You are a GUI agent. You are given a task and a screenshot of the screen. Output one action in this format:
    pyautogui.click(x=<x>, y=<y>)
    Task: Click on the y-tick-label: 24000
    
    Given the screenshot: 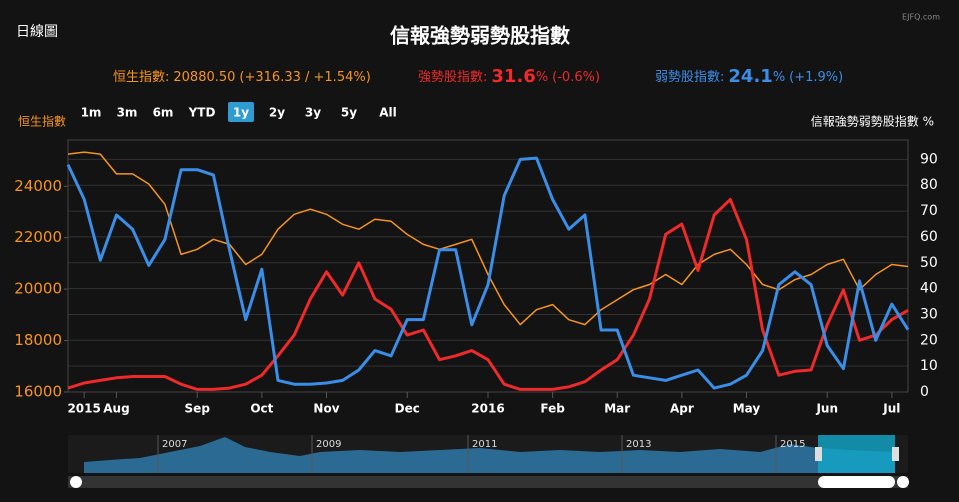 What is the action you would take?
    pyautogui.click(x=38, y=186)
    